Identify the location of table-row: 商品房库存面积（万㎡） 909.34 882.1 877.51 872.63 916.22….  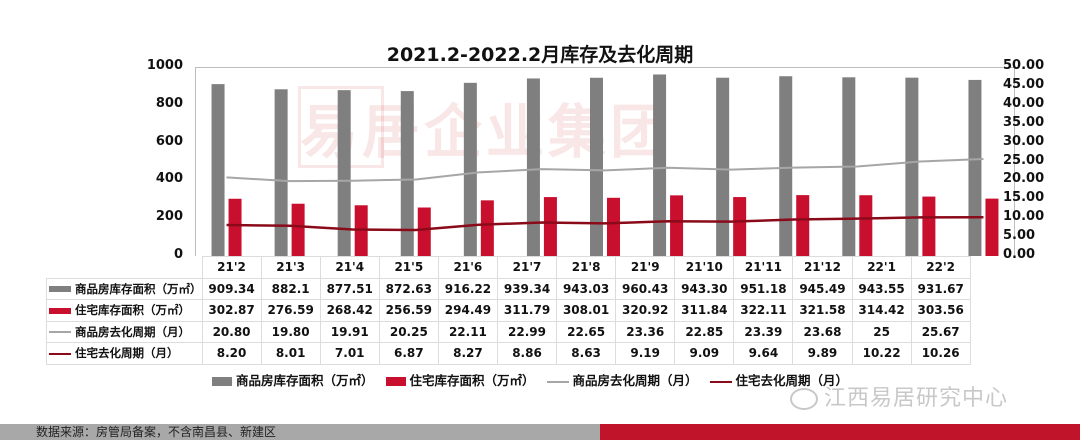
(508, 288).